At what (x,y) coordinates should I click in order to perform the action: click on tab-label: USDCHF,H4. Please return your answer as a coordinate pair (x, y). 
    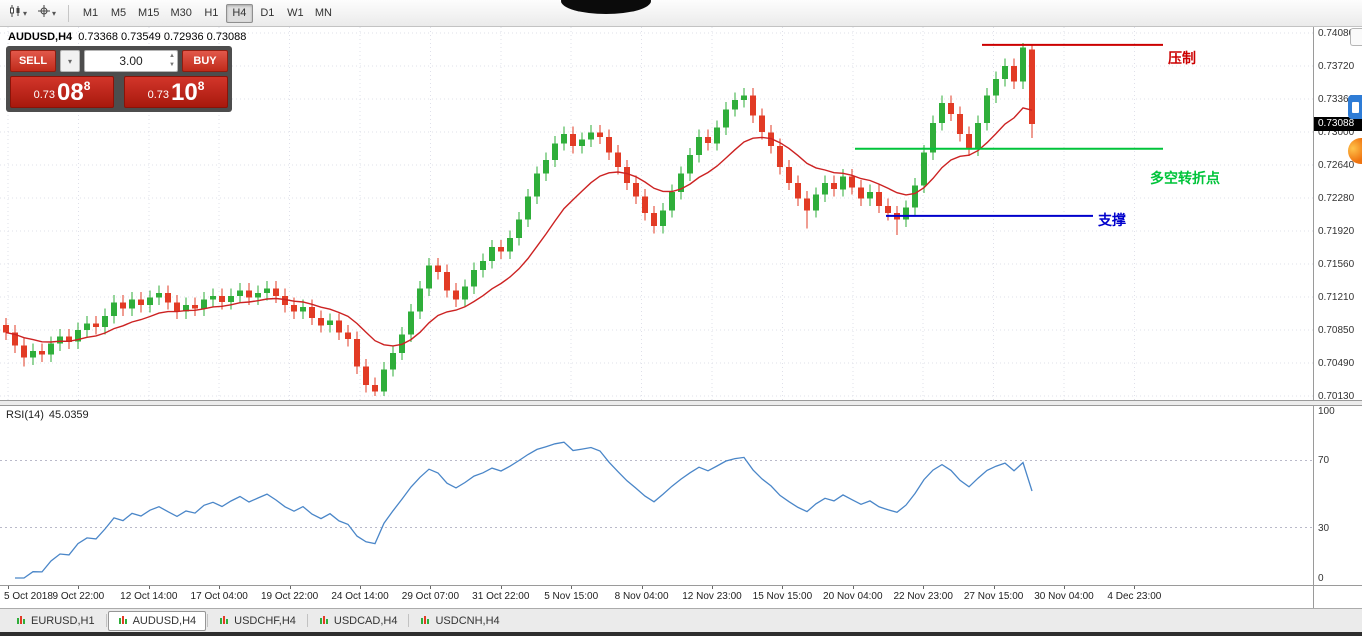
    Looking at the image, I should click on (265, 620).